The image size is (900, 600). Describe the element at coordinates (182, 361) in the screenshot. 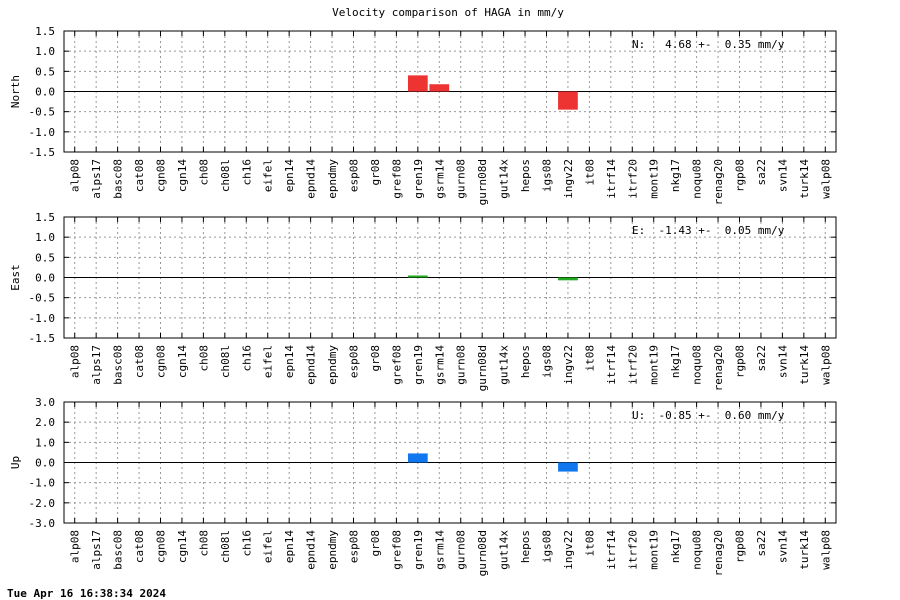

I see `x-tick-label: cgn14` at that location.